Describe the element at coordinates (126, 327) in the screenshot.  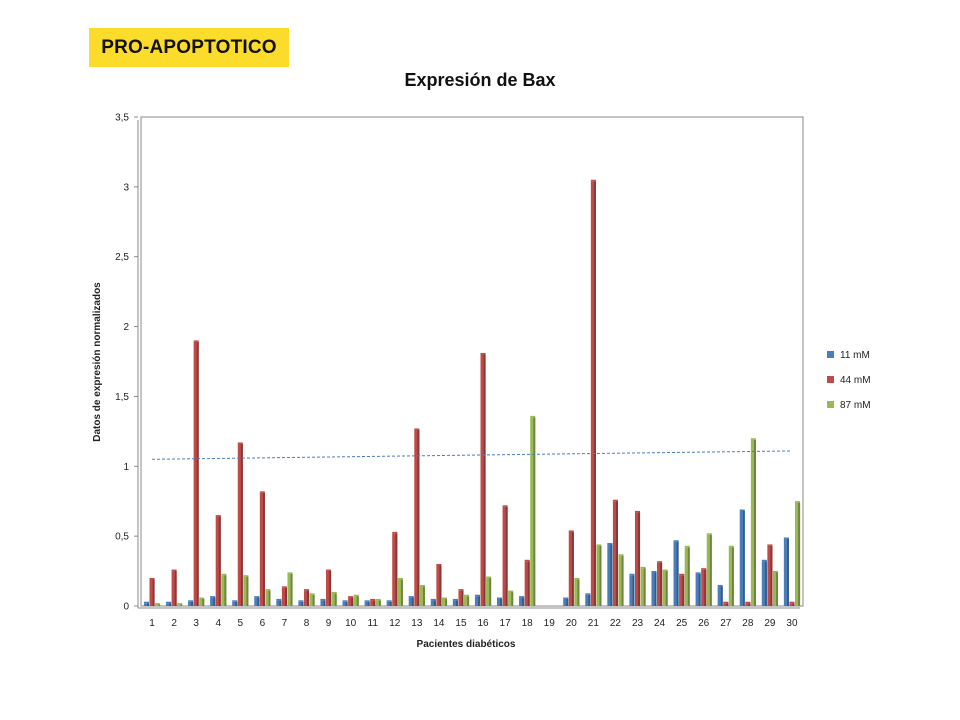
I see `y-tick-label: 2` at that location.